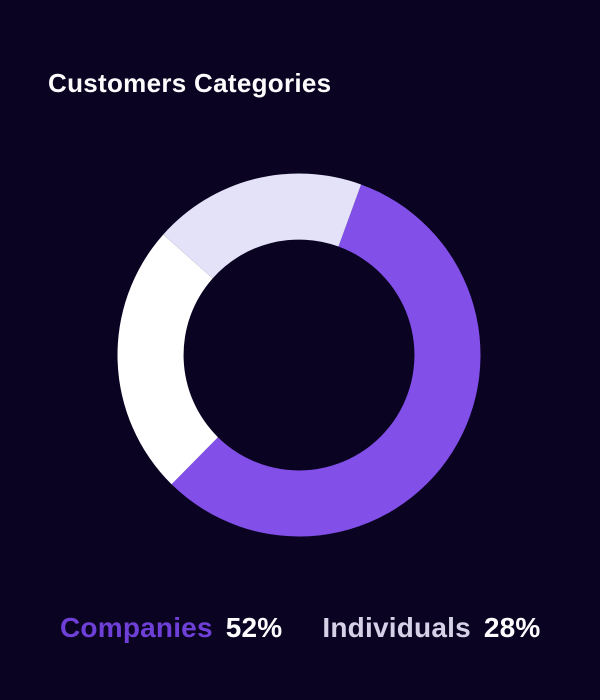 Image resolution: width=600 pixels, height=700 pixels. What do you see at coordinates (262, 226) in the screenshot?
I see `donut-slice-unlabeled-remainder` at bounding box center [262, 226].